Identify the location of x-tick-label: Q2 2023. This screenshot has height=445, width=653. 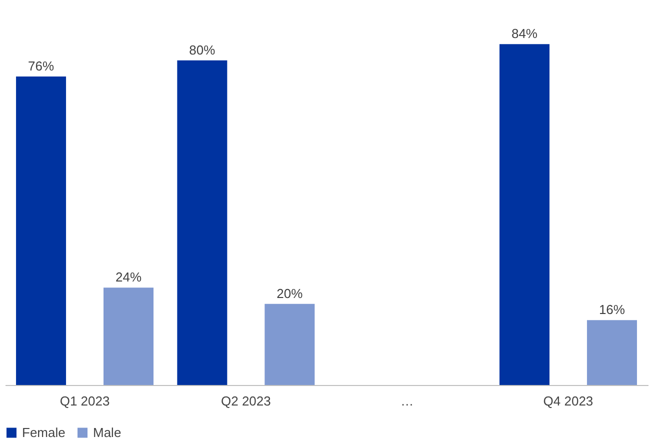
(245, 401).